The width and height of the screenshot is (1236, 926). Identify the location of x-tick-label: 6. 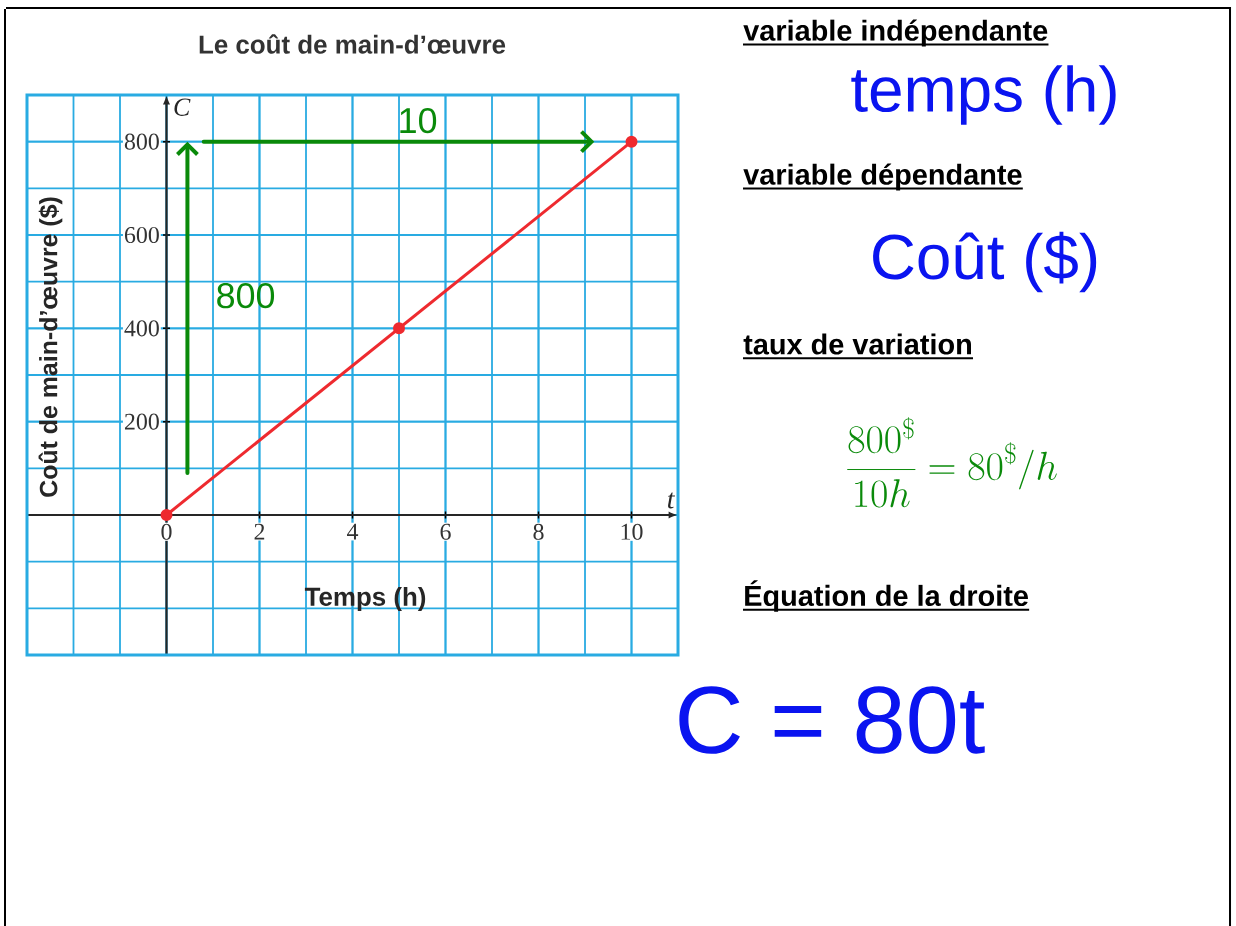
(445, 531).